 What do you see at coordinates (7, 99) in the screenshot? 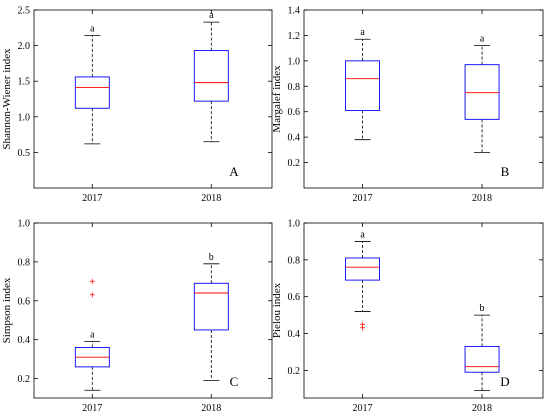
I see `y-axis-label: Shannon-Wiener index` at bounding box center [7, 99].